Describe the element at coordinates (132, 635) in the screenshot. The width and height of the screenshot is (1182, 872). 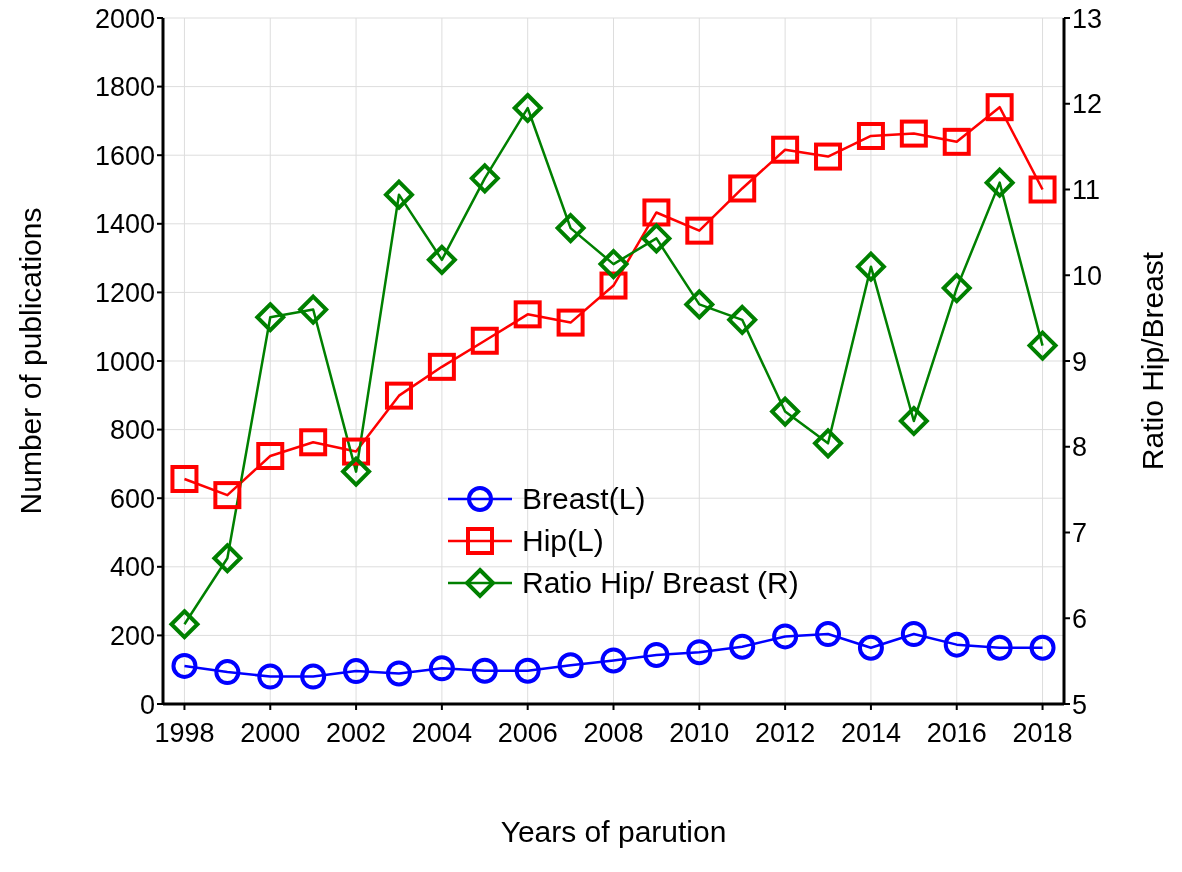
I see `y-tick-label: 200` at that location.